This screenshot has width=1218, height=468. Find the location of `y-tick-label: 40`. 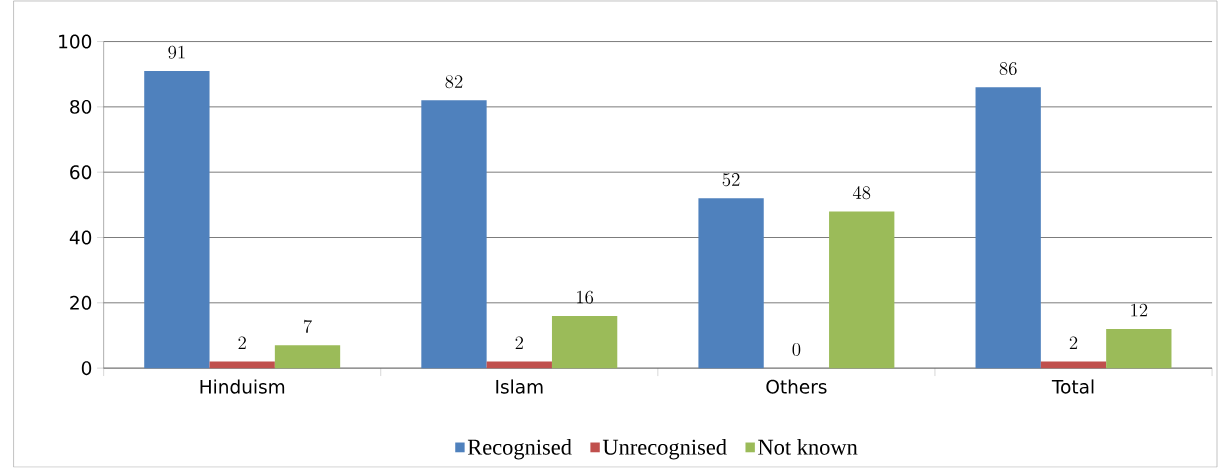

y-tick-label: 40 is located at coordinates (80, 237).